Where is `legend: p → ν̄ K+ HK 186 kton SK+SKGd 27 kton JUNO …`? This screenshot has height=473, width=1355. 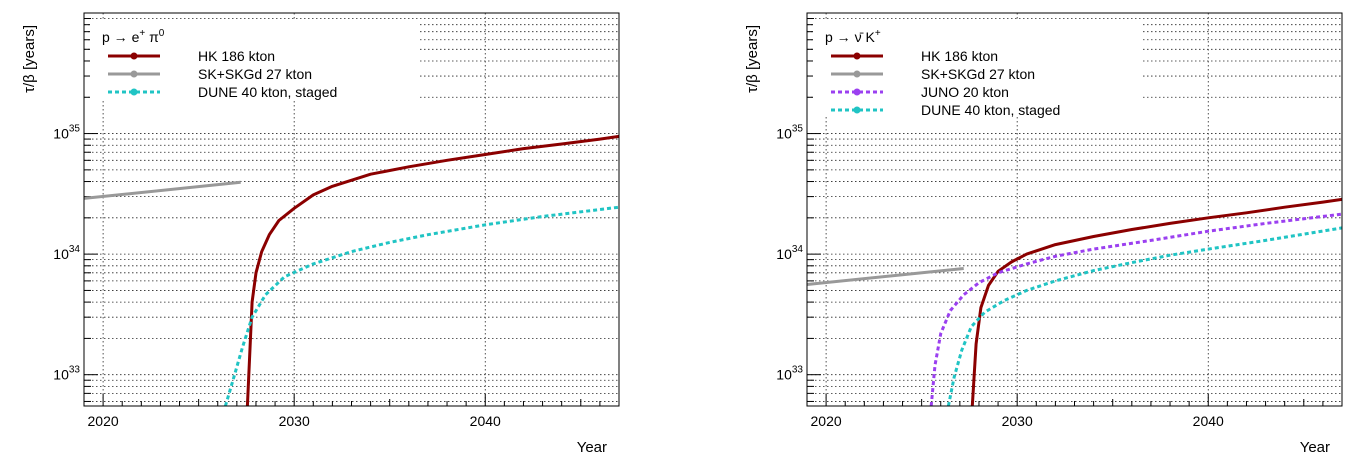
legend: p → ν̄ K+ HK 186 kton SK+SKGd 27 kton JUNO … is located at coordinates (978, 68).